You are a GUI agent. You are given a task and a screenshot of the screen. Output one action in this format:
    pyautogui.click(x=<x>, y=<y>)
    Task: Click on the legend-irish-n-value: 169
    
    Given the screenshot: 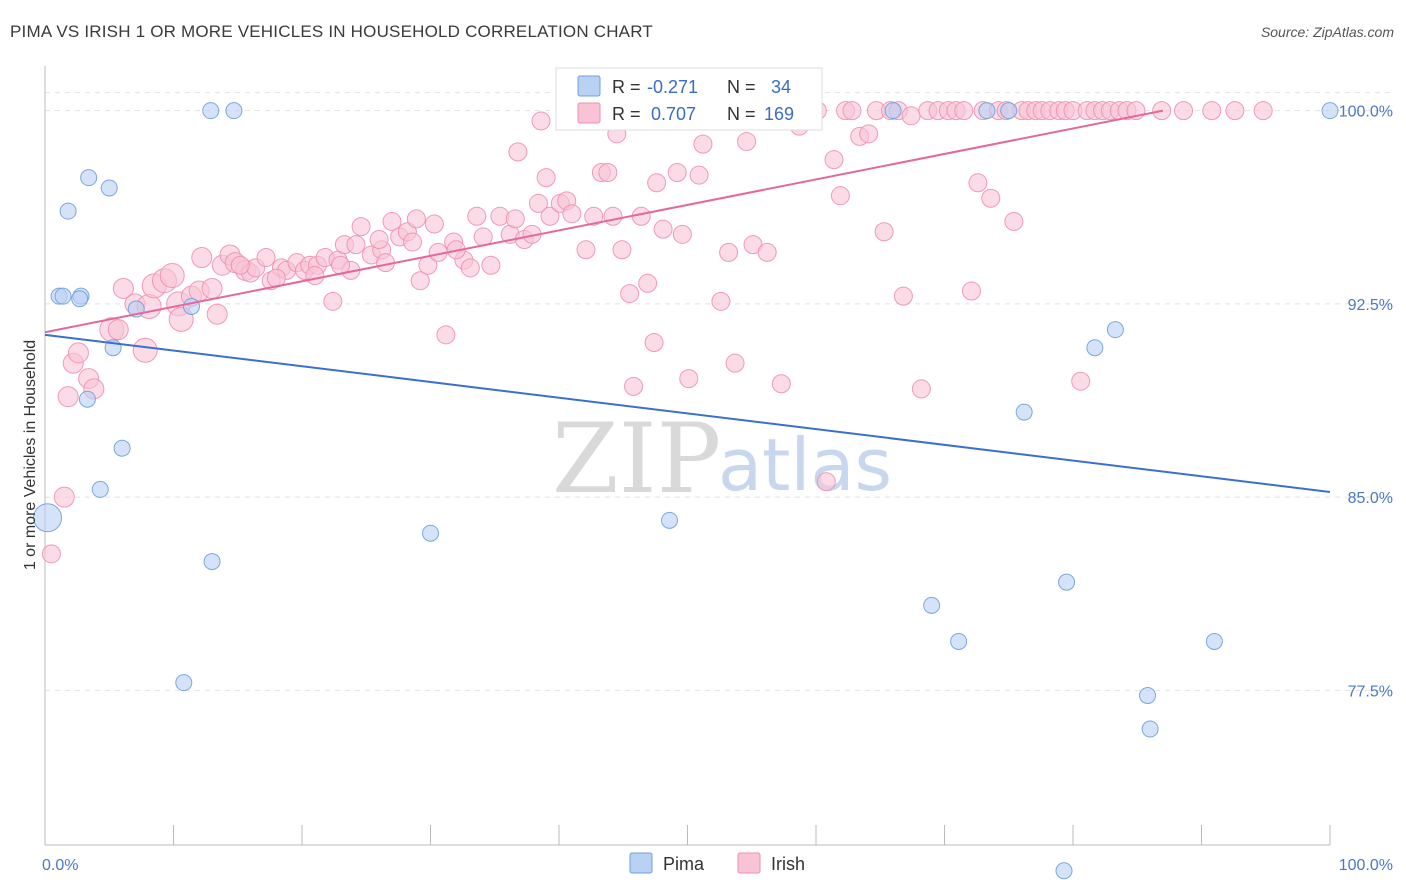 What is the action you would take?
    pyautogui.click(x=779, y=114)
    